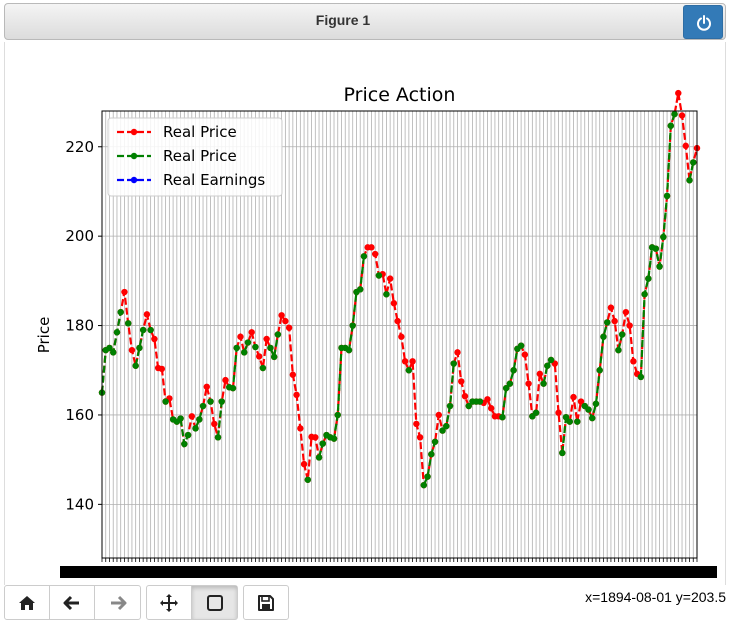 The height and width of the screenshot is (625, 731). What do you see at coordinates (195, 157) in the screenshot?
I see `legend-box` at bounding box center [195, 157].